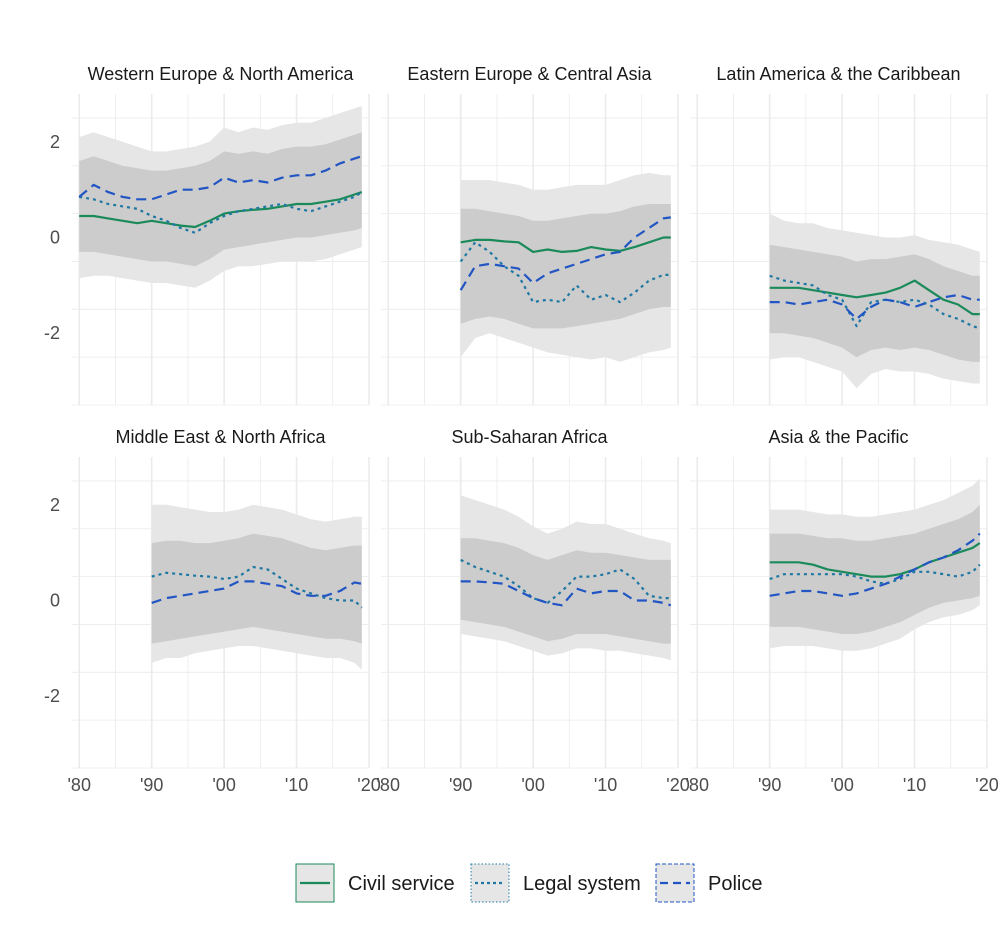  Describe the element at coordinates (582, 884) in the screenshot. I see `legend-label: Legal system` at that location.